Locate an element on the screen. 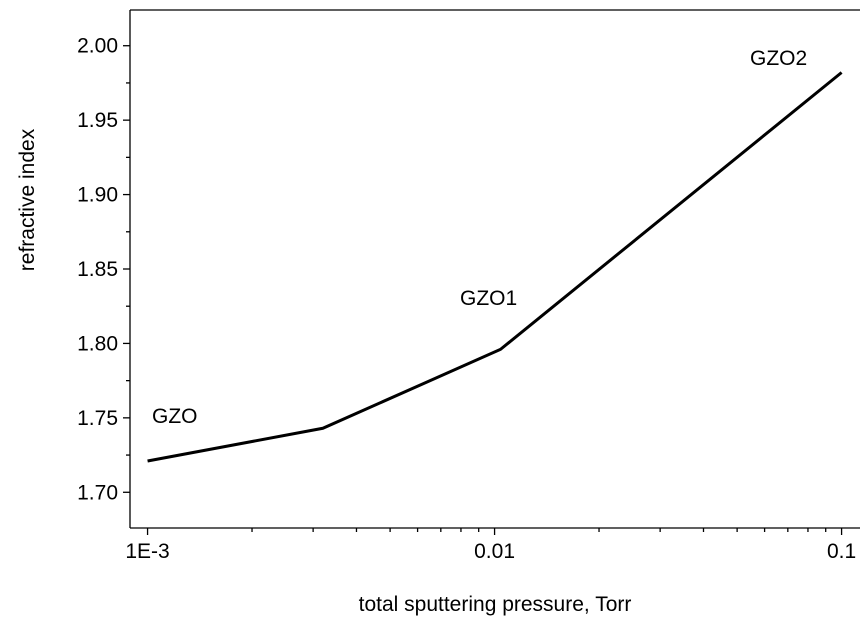 The width and height of the screenshot is (860, 630). y-tick-label: 1.90 is located at coordinates (97, 195).